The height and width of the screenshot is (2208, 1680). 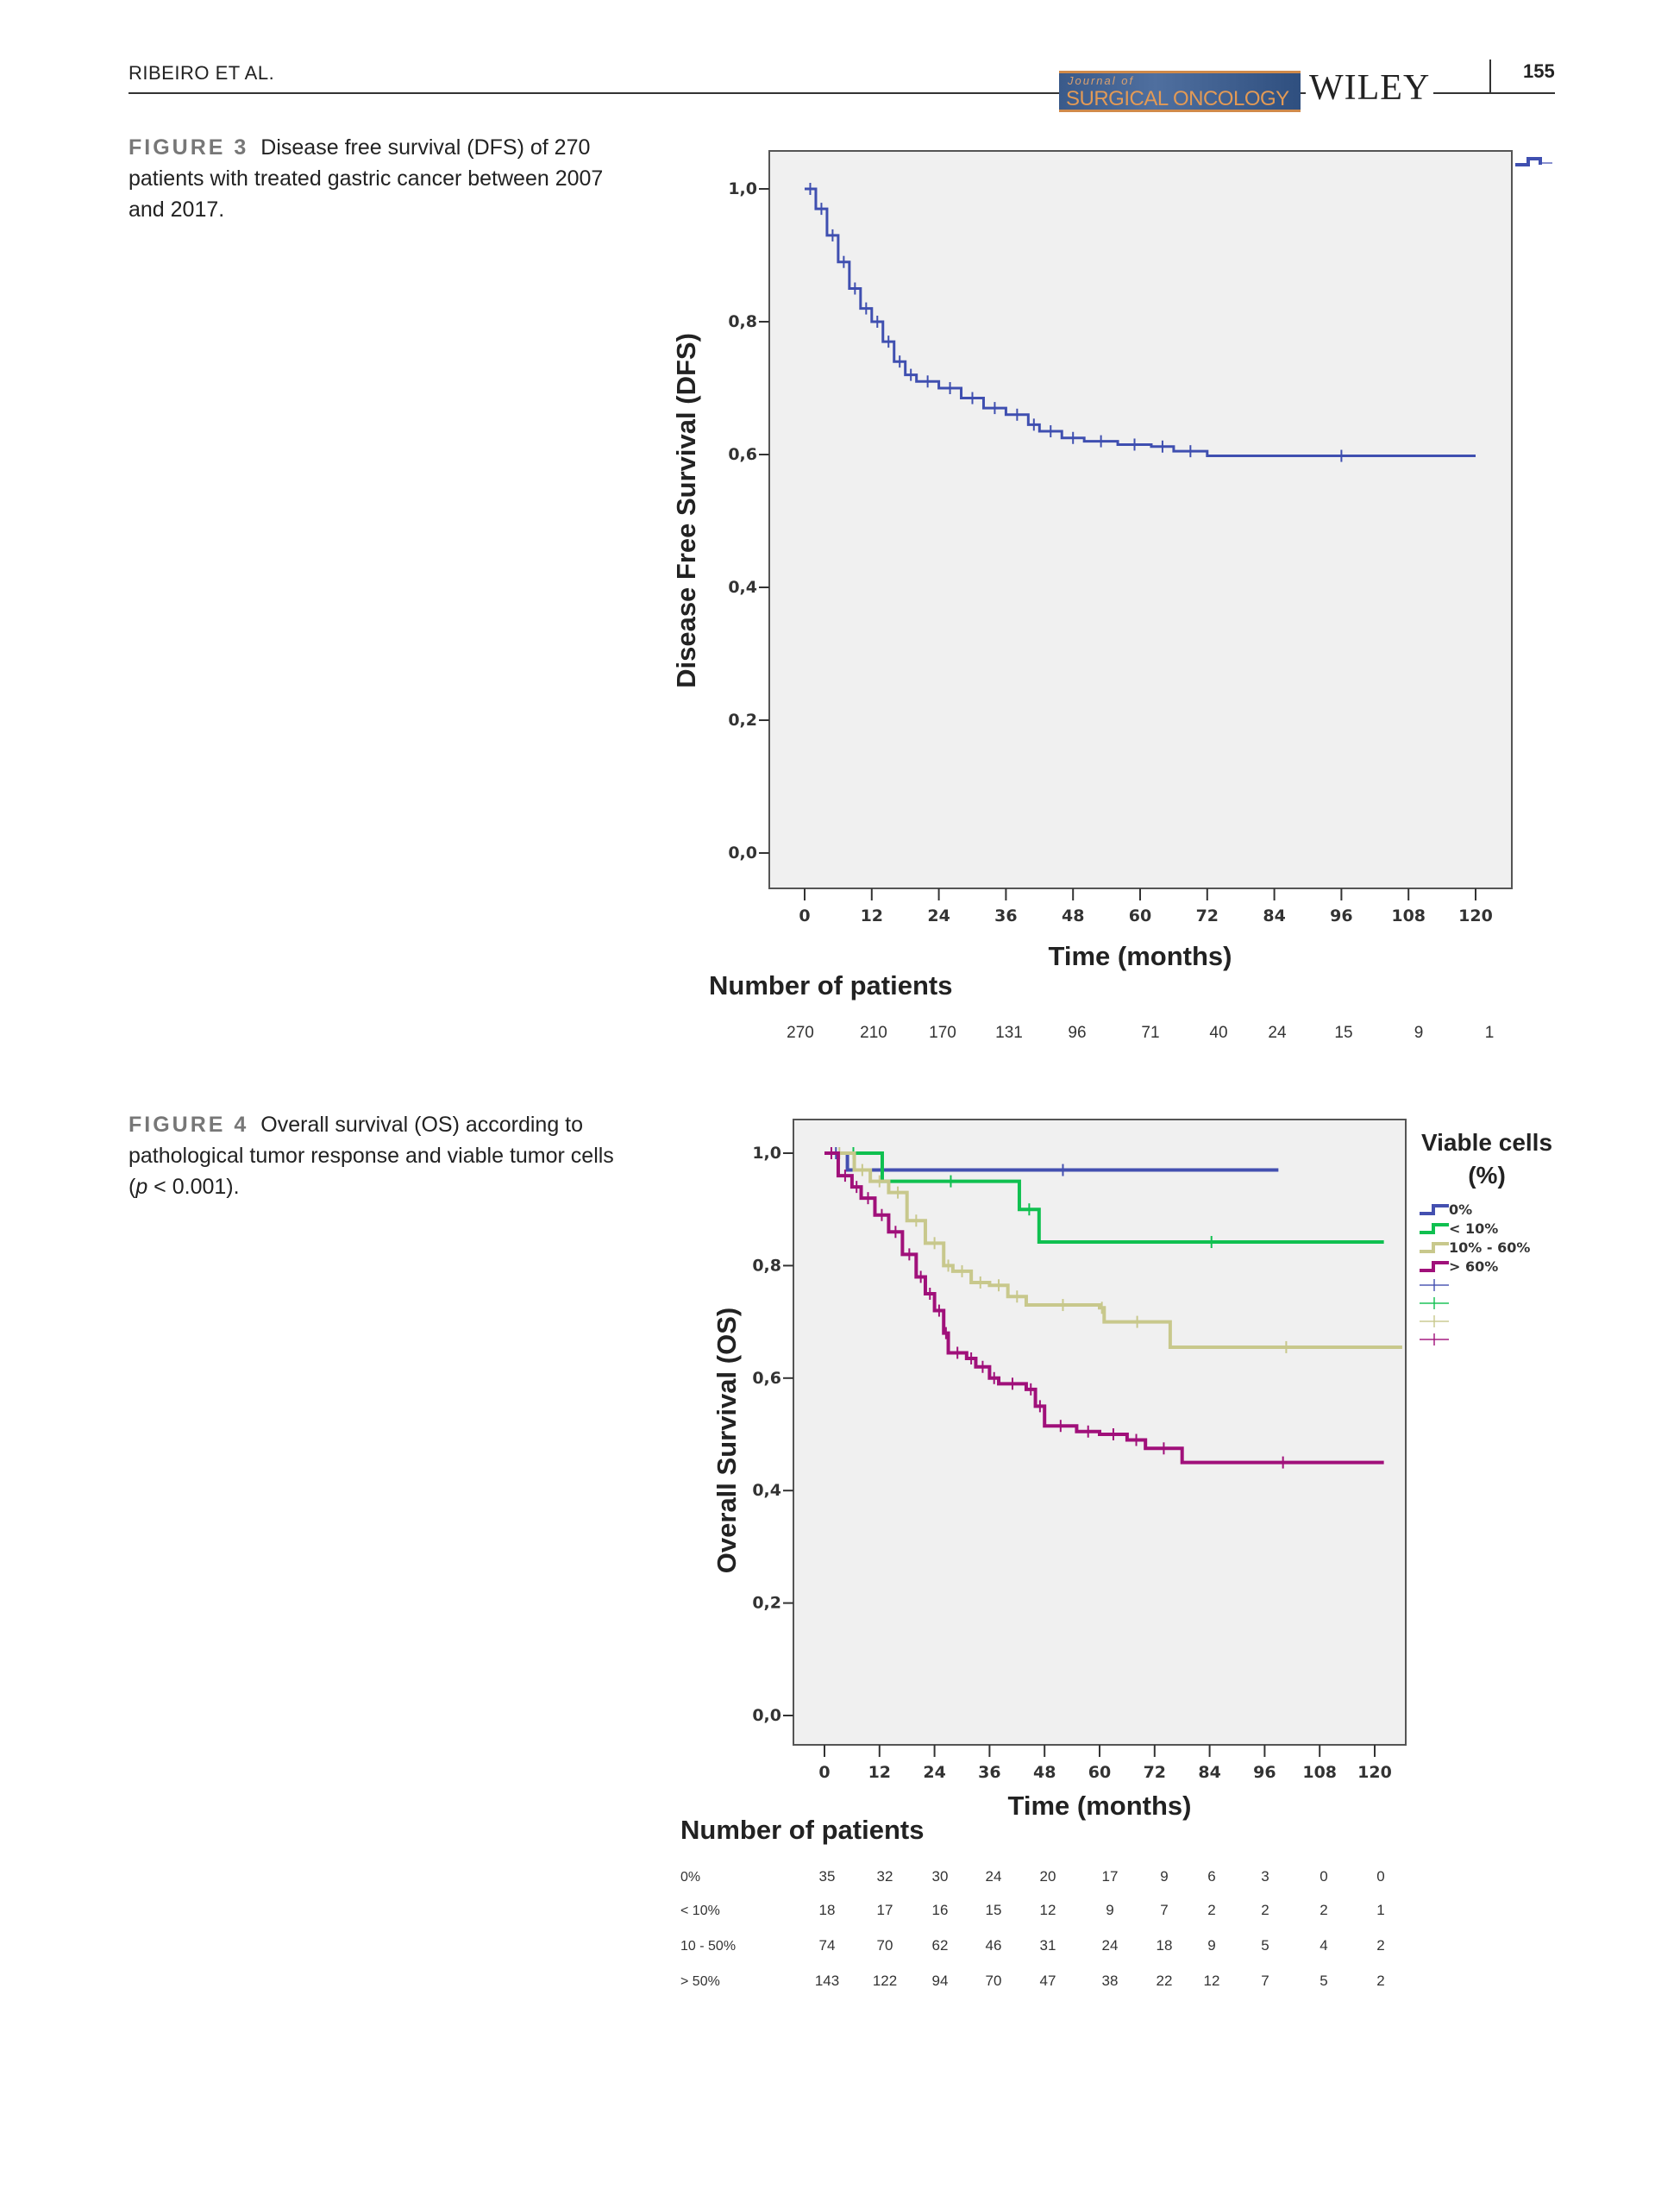 I want to click on number-at-risk-value: 38, so click(x=1110, y=1981).